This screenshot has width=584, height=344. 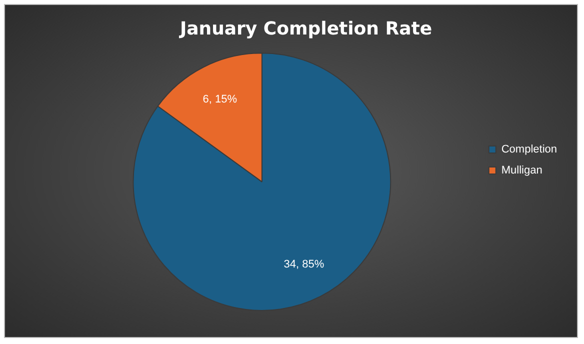 What do you see at coordinates (529, 150) in the screenshot?
I see `legend-label: Completion` at bounding box center [529, 150].